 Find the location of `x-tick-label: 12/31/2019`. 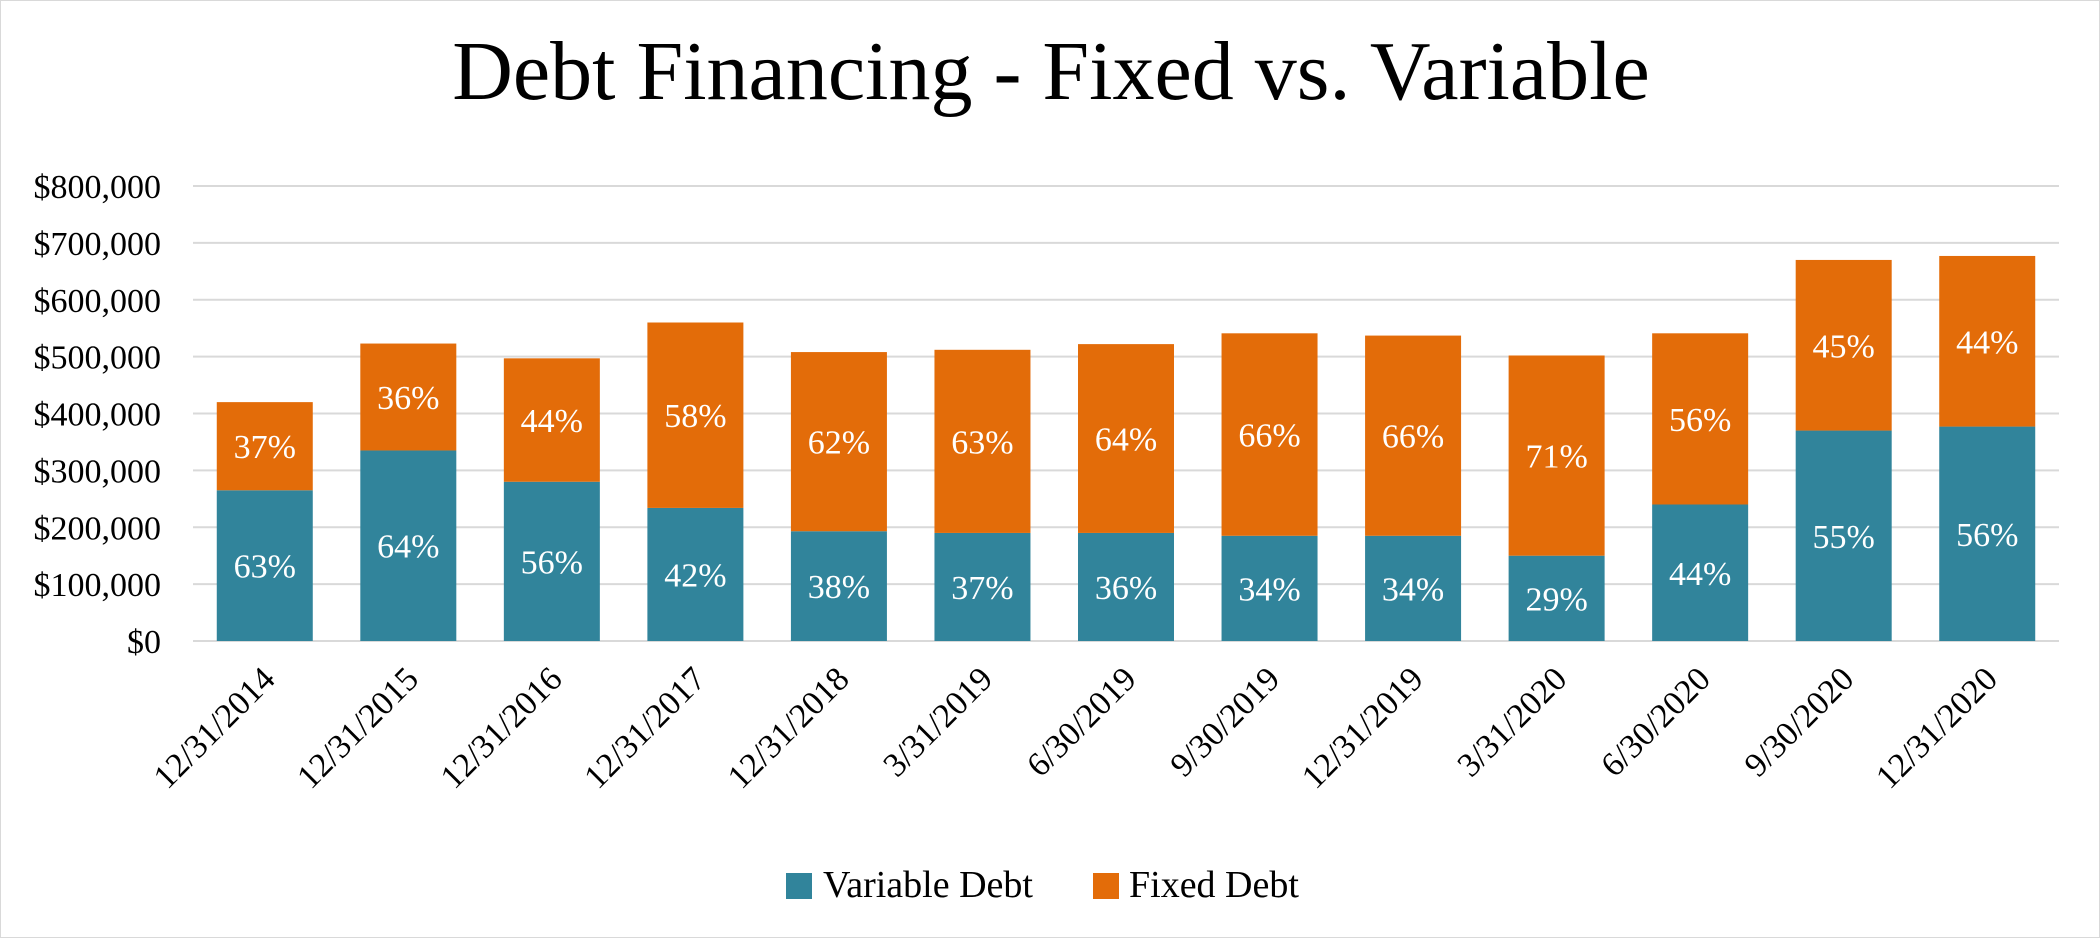

x-tick-label: 12/31/2019 is located at coordinates (1363, 728).